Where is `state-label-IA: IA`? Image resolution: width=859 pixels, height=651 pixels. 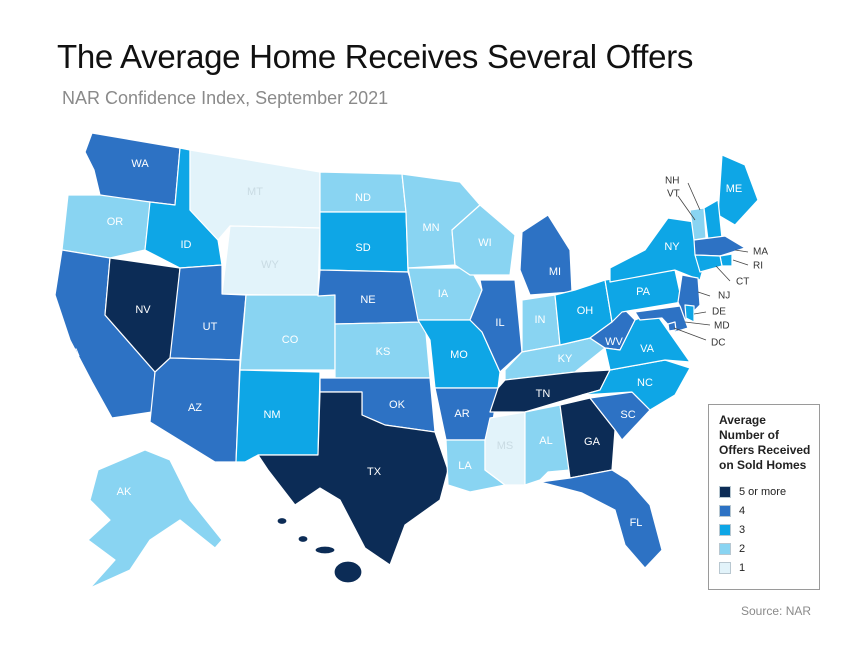
state-label-IA: IA is located at coordinates (443, 294).